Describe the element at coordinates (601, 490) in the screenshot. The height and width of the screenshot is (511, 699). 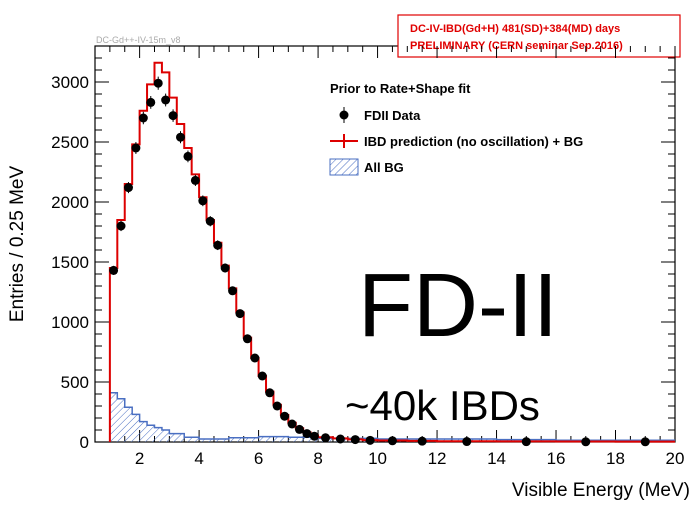
I see `x-axis-title: Visible Energy (MeV)` at that location.